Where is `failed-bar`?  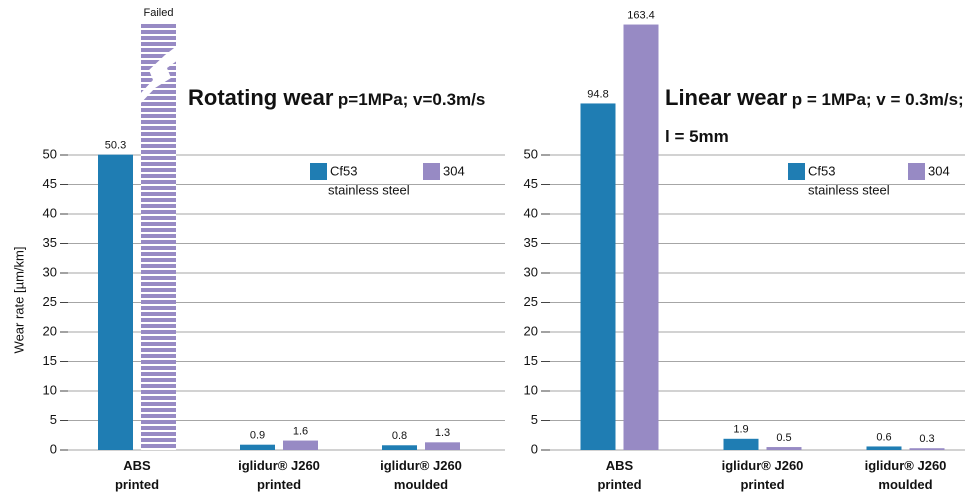 failed-bar is located at coordinates (158, 236).